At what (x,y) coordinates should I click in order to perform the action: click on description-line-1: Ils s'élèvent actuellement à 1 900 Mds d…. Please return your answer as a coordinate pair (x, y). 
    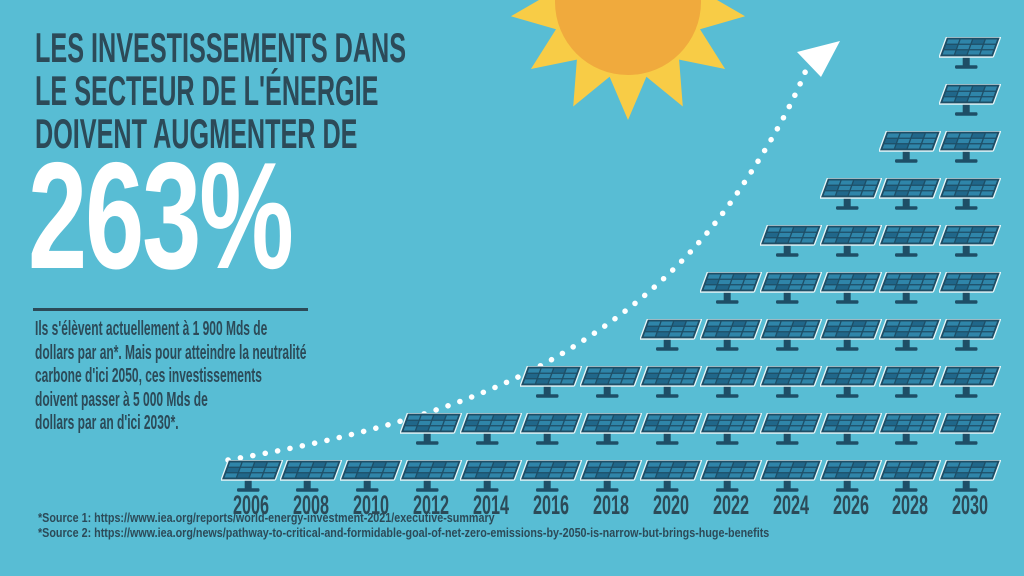
    Looking at the image, I should click on (151, 329).